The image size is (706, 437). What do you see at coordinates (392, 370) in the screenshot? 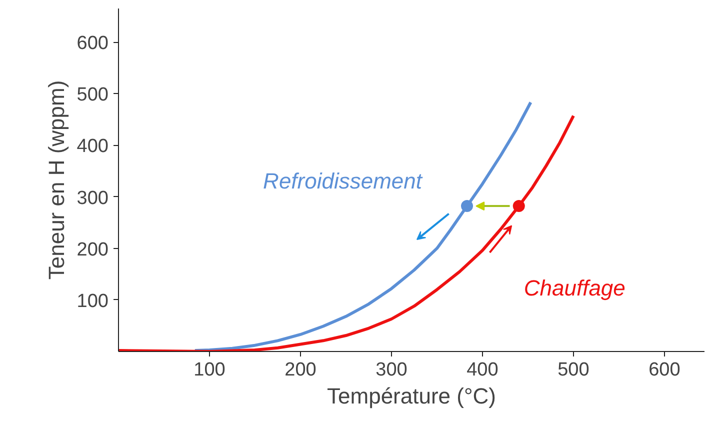
I see `x-tick-label: 300` at bounding box center [392, 370].